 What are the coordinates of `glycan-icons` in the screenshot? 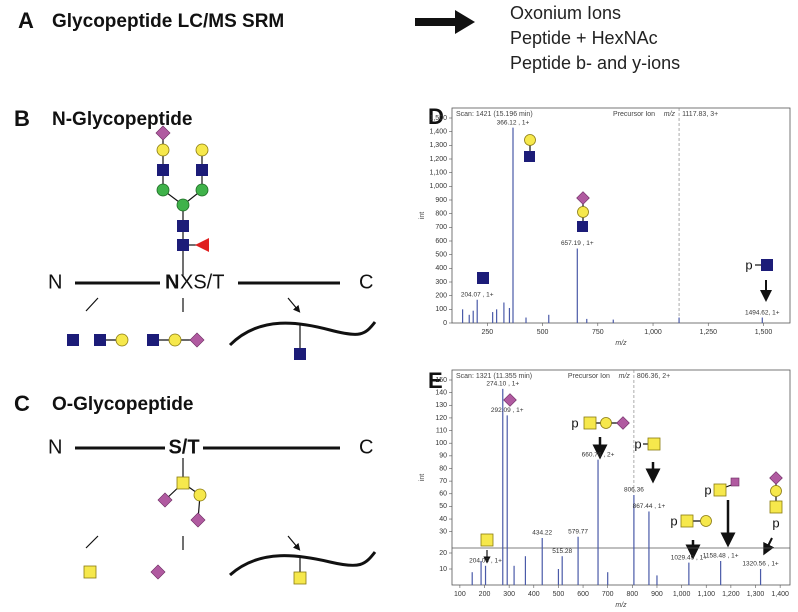 It's located at (631, 478).